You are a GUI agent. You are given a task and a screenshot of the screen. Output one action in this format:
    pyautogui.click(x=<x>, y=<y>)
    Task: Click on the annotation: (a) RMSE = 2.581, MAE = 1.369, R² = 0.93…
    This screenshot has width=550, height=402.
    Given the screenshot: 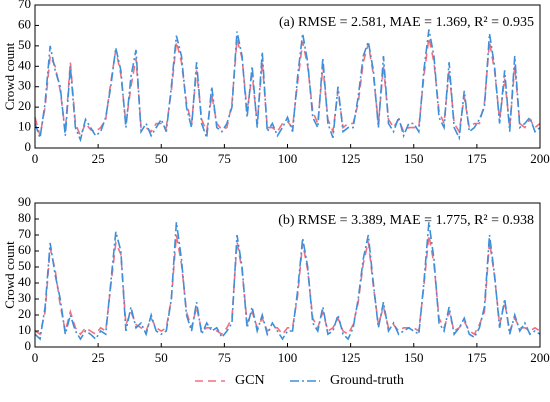 What is the action you would take?
    pyautogui.click(x=406, y=22)
    